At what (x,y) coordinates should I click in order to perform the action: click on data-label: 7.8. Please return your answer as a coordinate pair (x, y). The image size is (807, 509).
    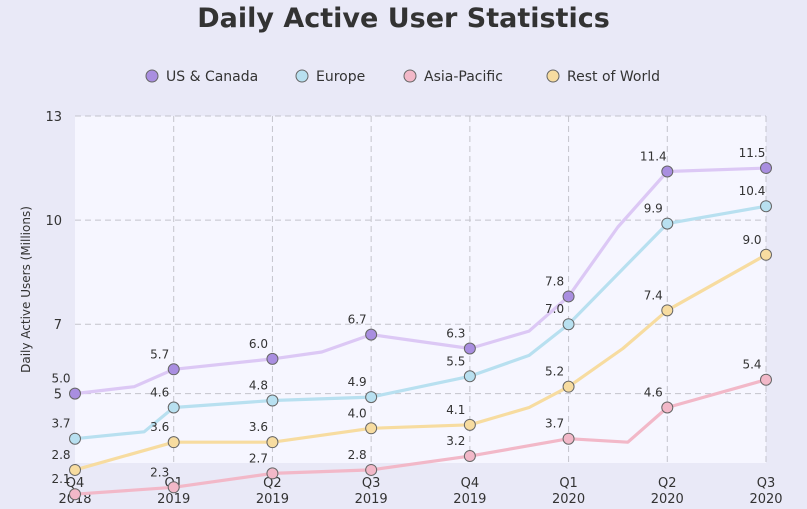
    Looking at the image, I should click on (554, 281).